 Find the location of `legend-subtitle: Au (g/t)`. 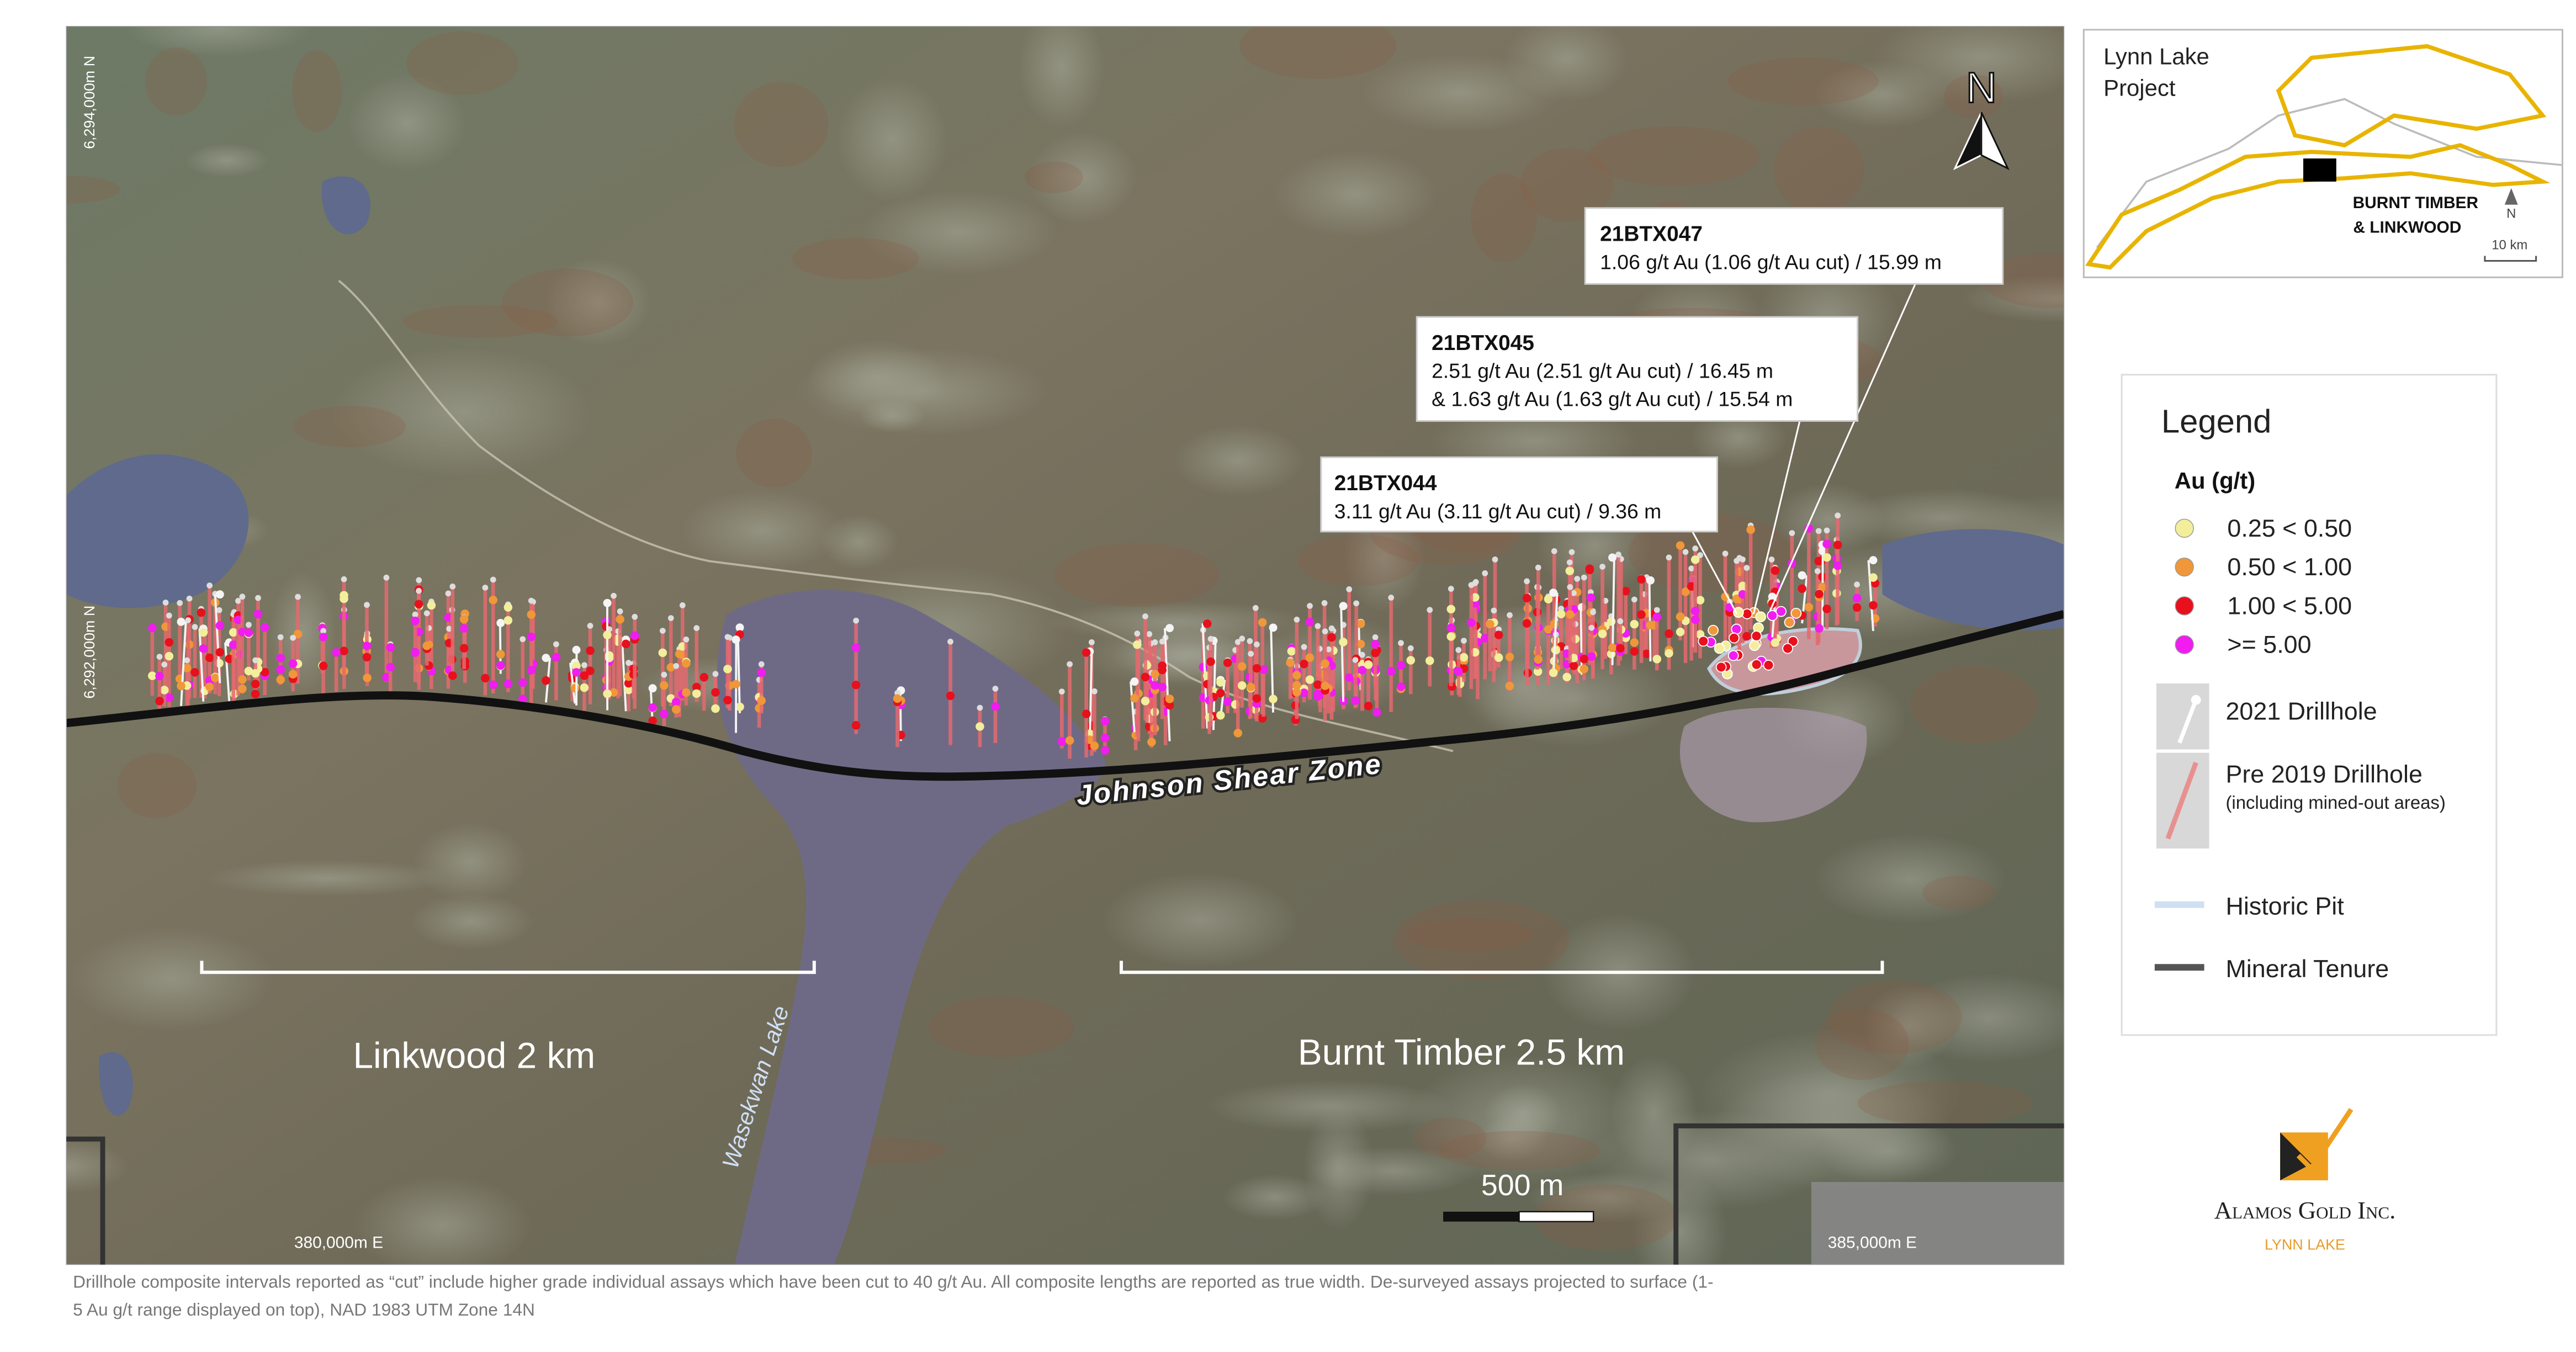

legend-subtitle: Au (g/t) is located at coordinates (2215, 481).